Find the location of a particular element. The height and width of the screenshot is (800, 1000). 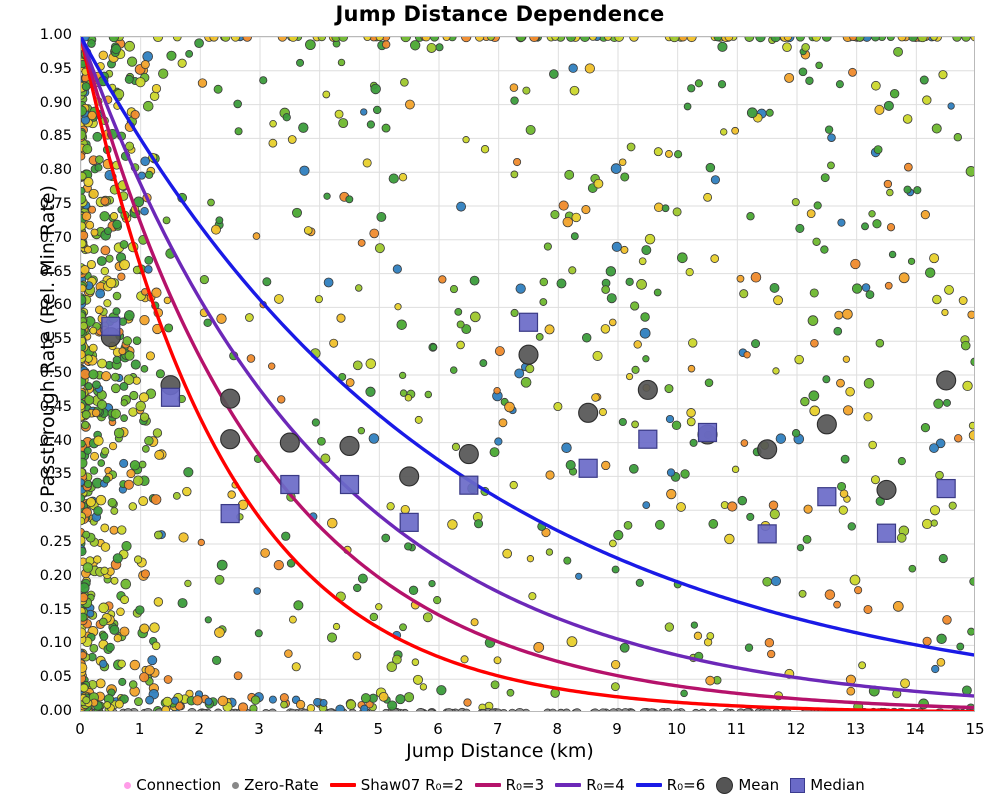

x-tick-label: 15 is located at coordinates (975, 729).